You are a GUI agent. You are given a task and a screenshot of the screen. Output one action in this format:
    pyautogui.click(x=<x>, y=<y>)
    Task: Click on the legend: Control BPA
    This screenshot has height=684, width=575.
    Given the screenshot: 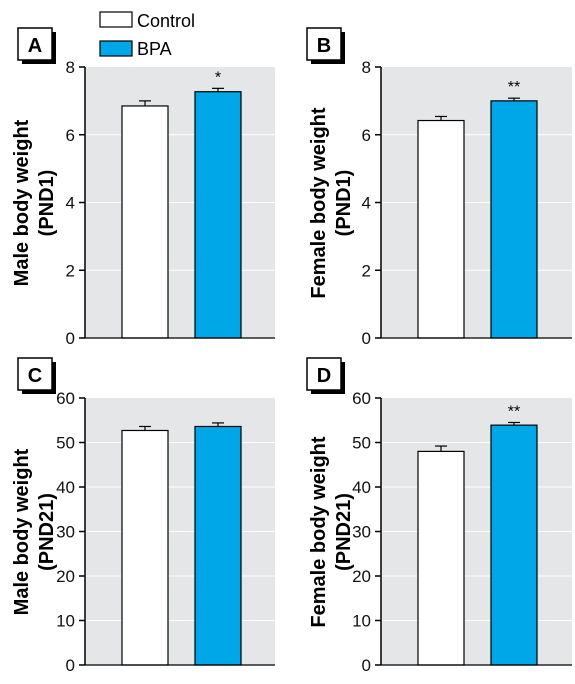 What is the action you would take?
    pyautogui.click(x=147, y=35)
    